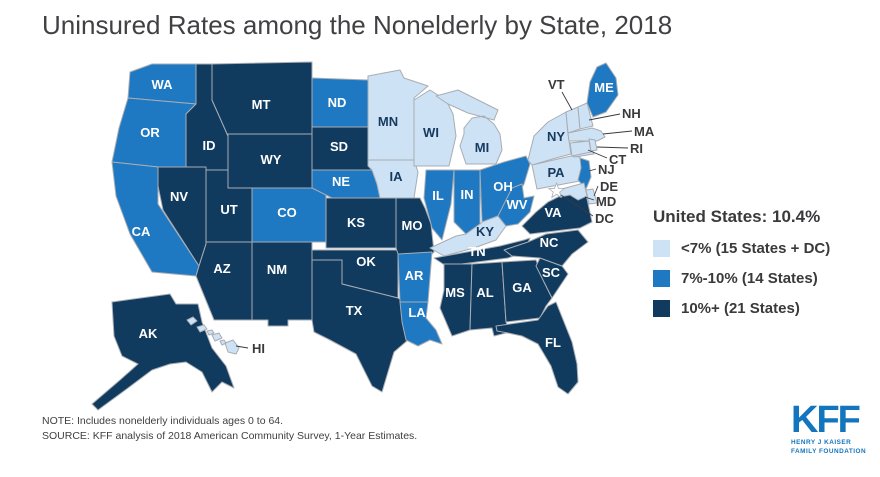 Image resolution: width=880 pixels, height=477 pixels. I want to click on callout-line-ma, so click(617, 132).